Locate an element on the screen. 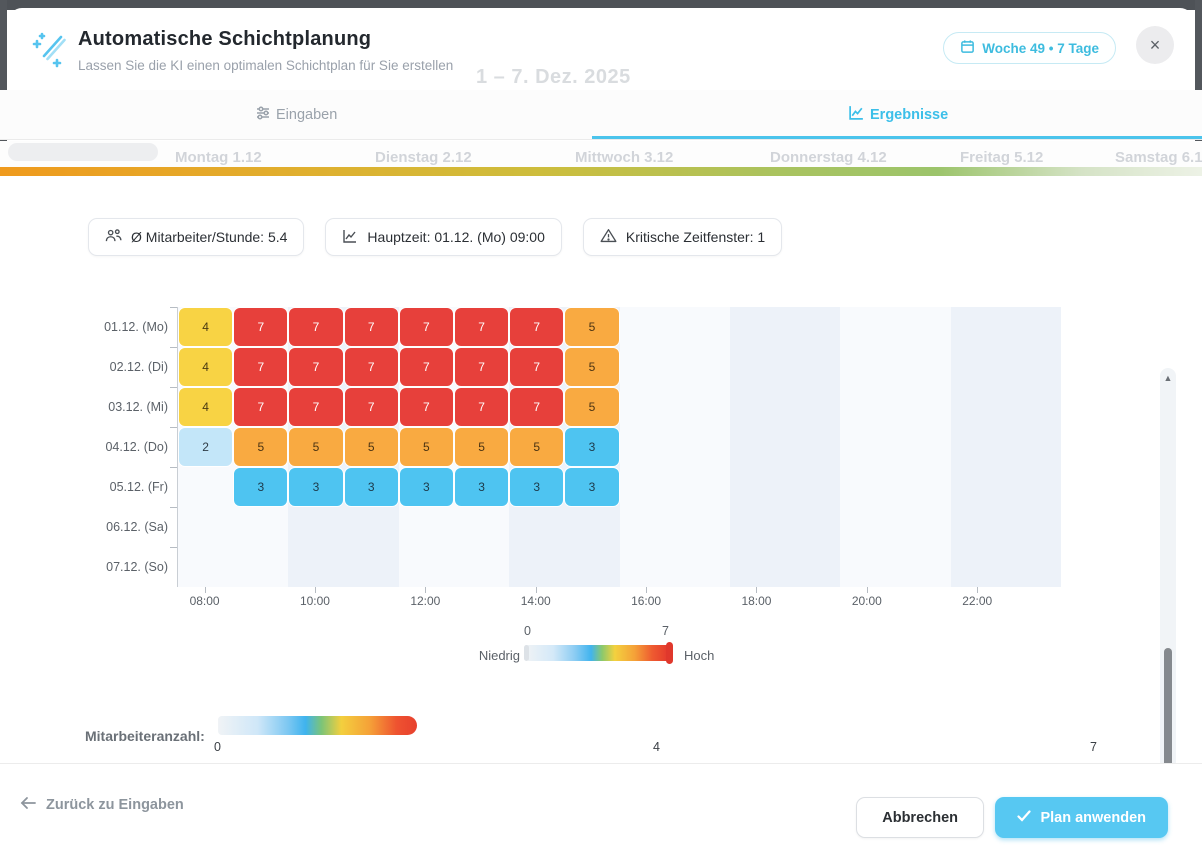 The height and width of the screenshot is (853, 1202). color-legend: 0 7 Niedrig Hoch is located at coordinates (601, 649).